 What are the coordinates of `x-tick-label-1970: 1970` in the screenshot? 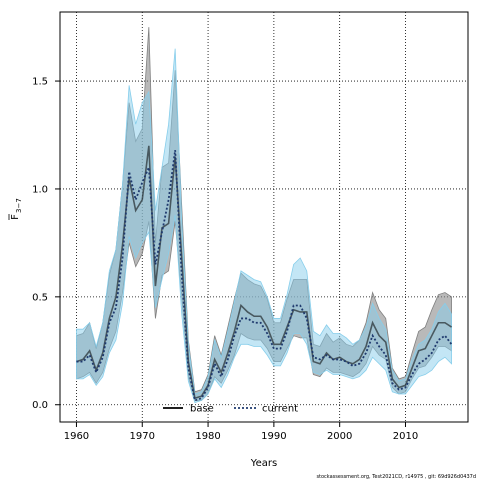 It's located at (142, 436).